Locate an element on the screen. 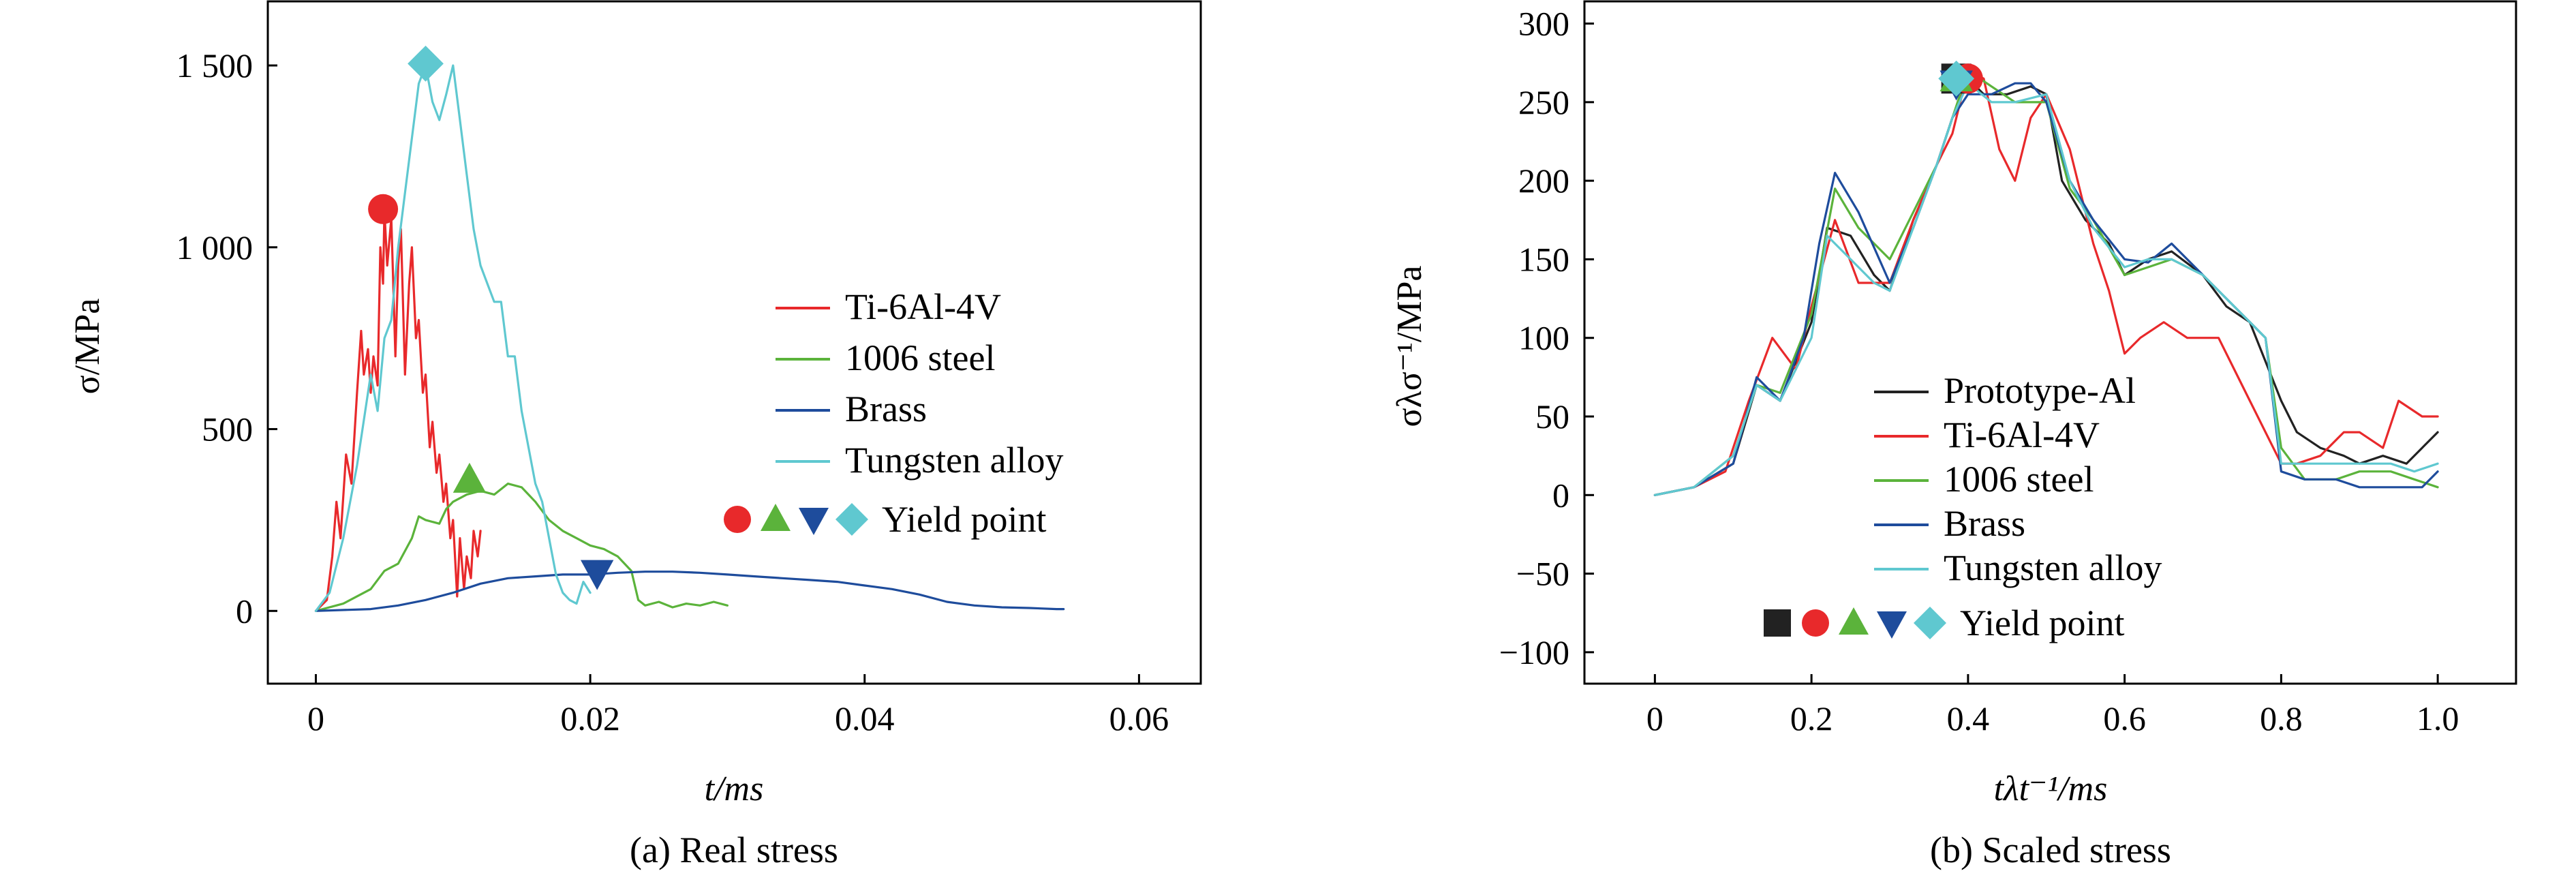  x-tick-label: 0.04 is located at coordinates (865, 718).